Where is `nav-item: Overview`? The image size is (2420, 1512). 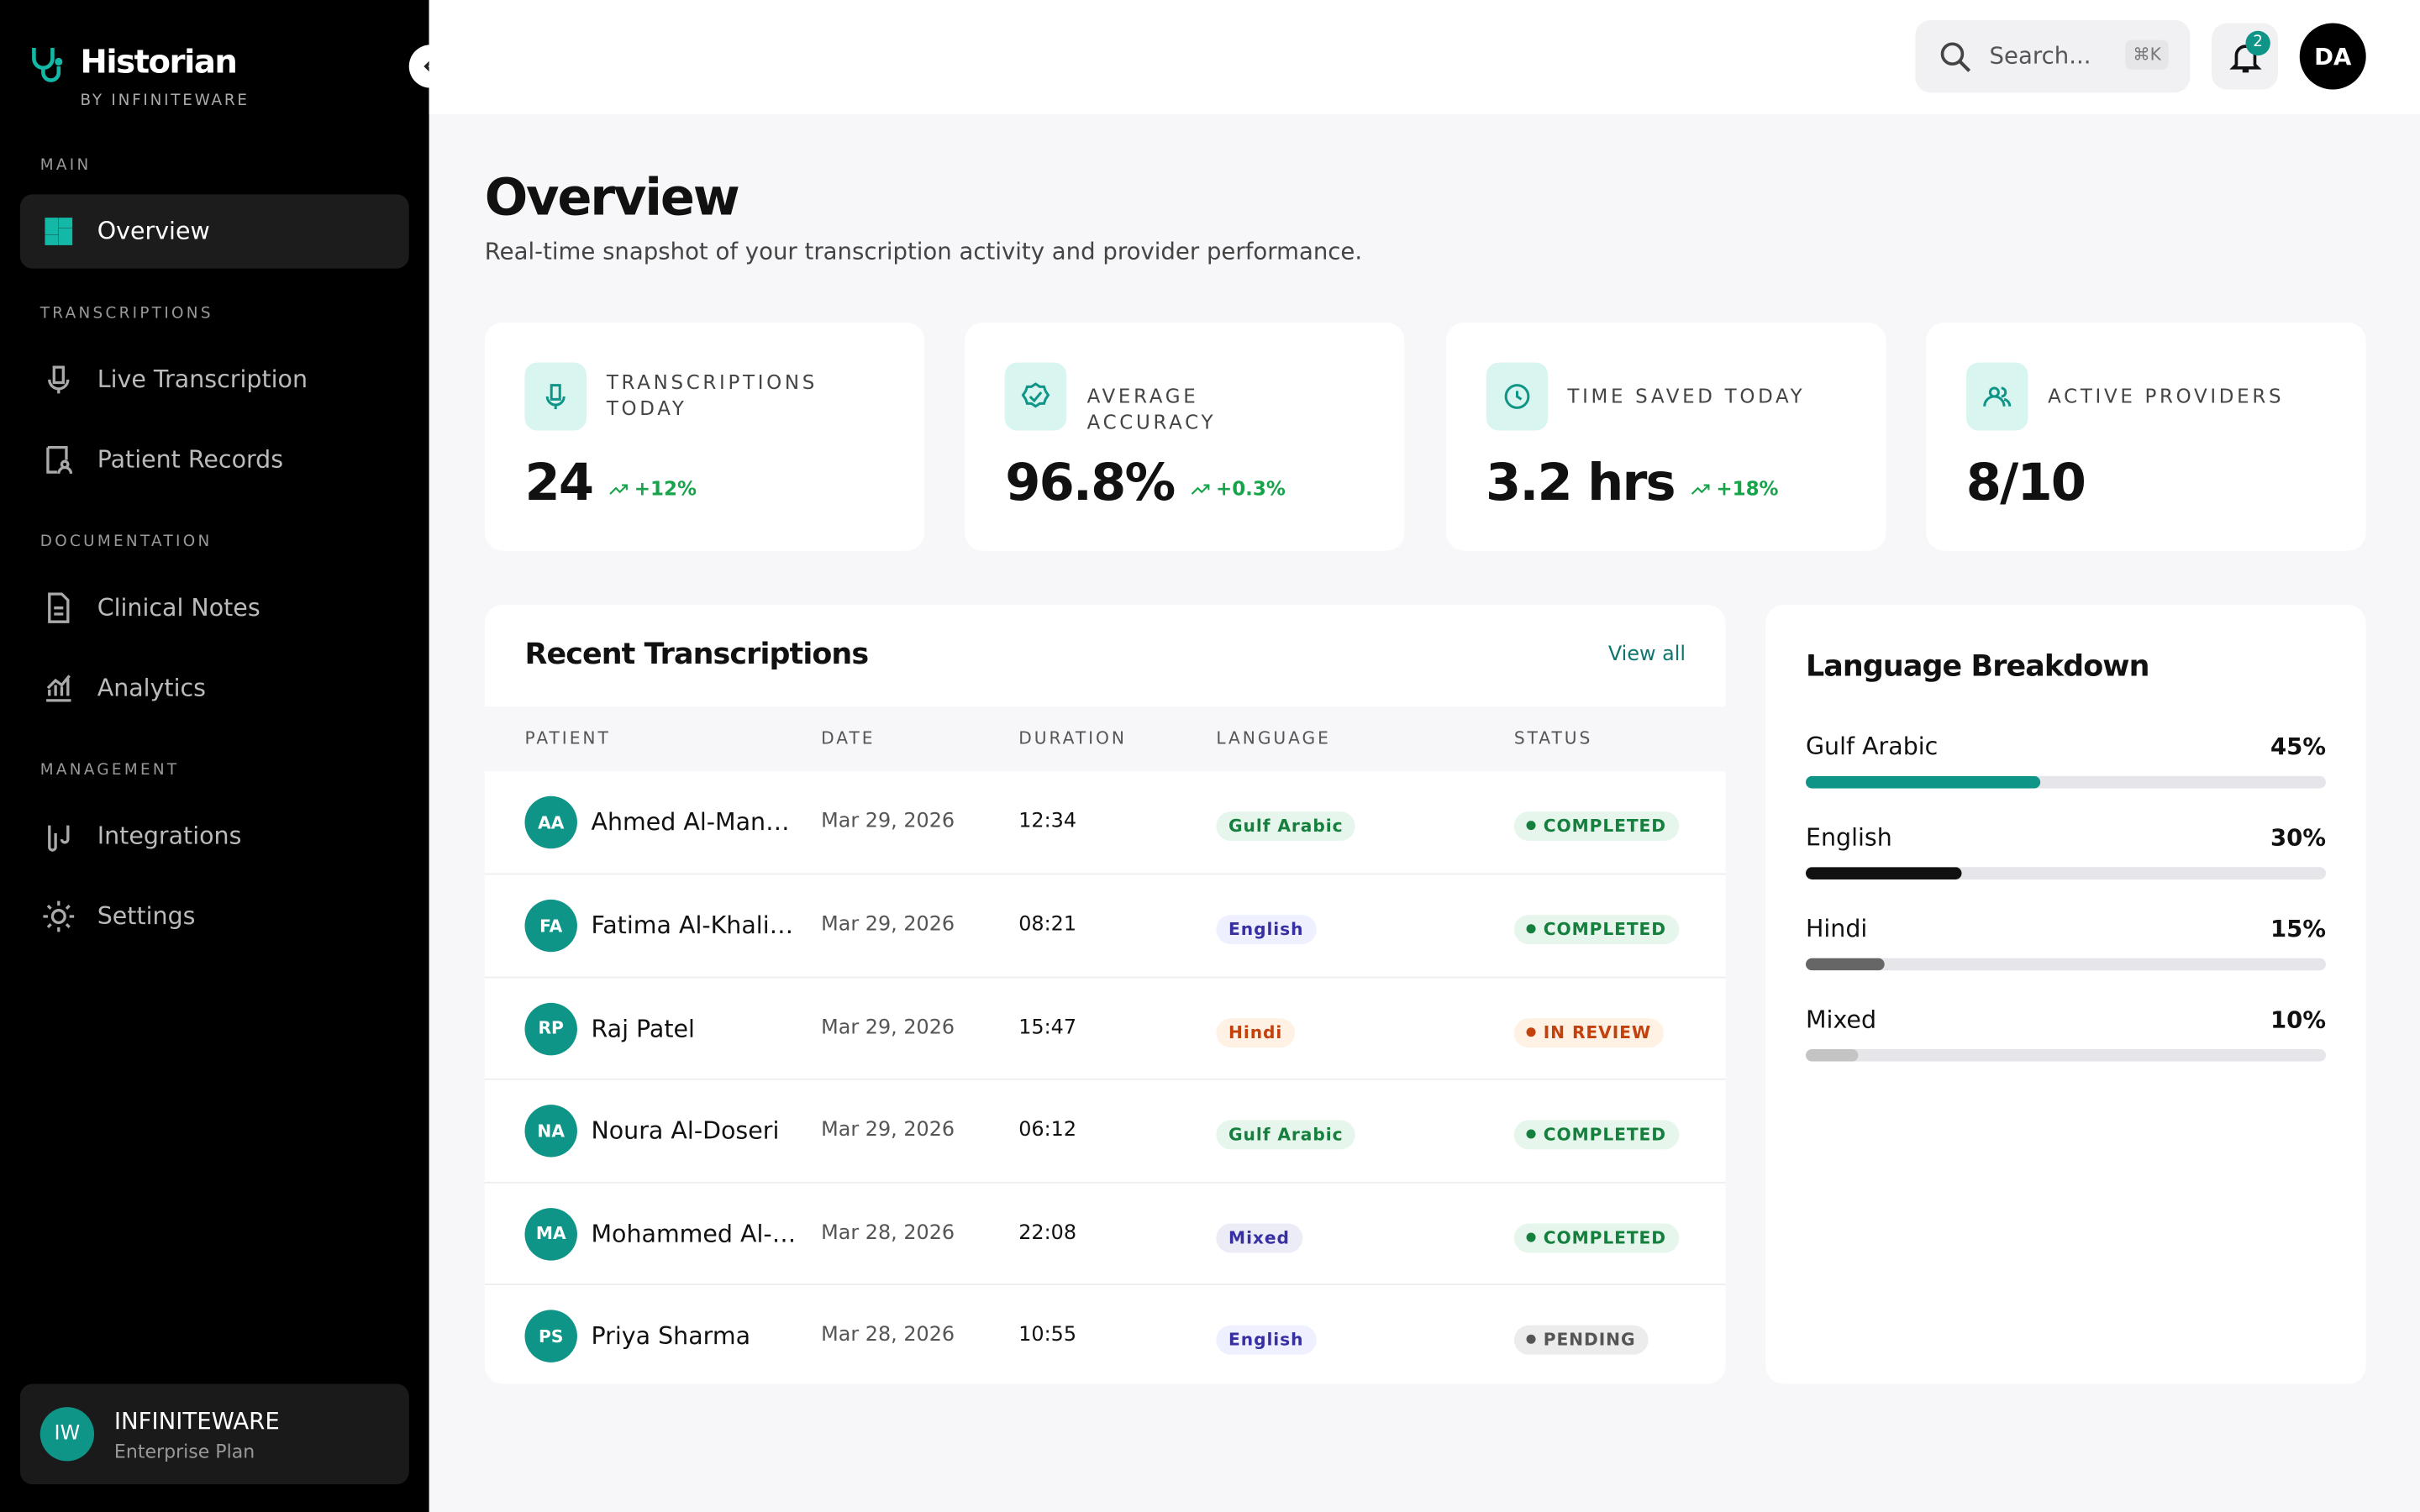 nav-item: Overview is located at coordinates (214, 231).